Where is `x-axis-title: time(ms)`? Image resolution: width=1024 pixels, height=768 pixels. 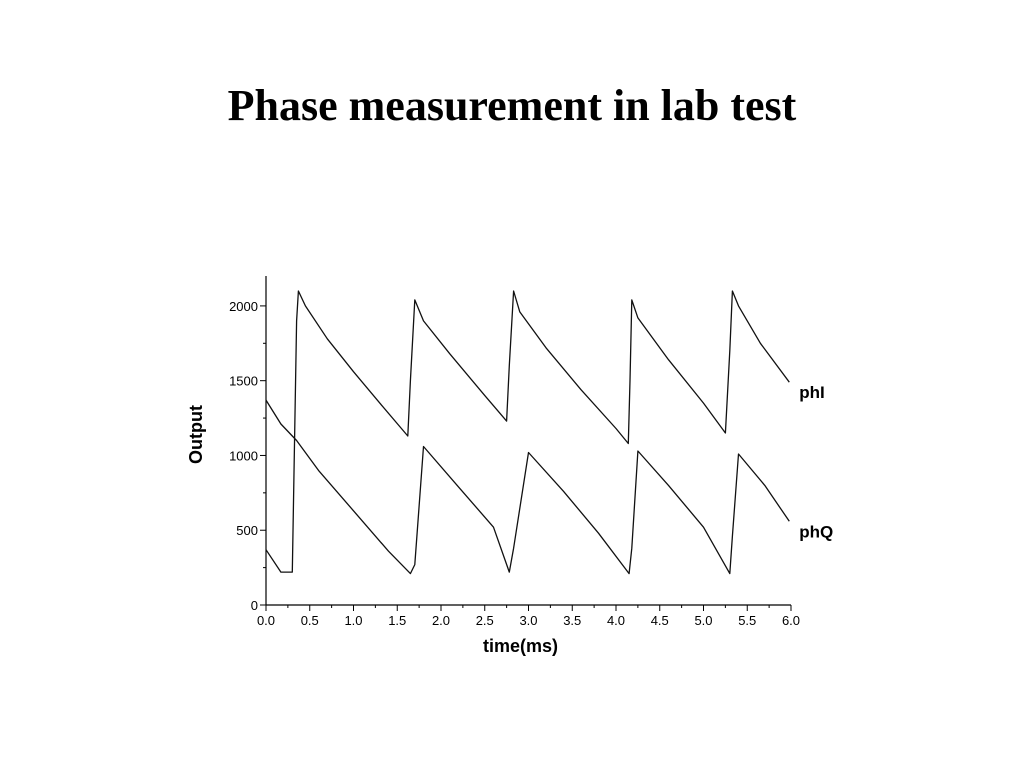 x-axis-title: time(ms) is located at coordinates (520, 646).